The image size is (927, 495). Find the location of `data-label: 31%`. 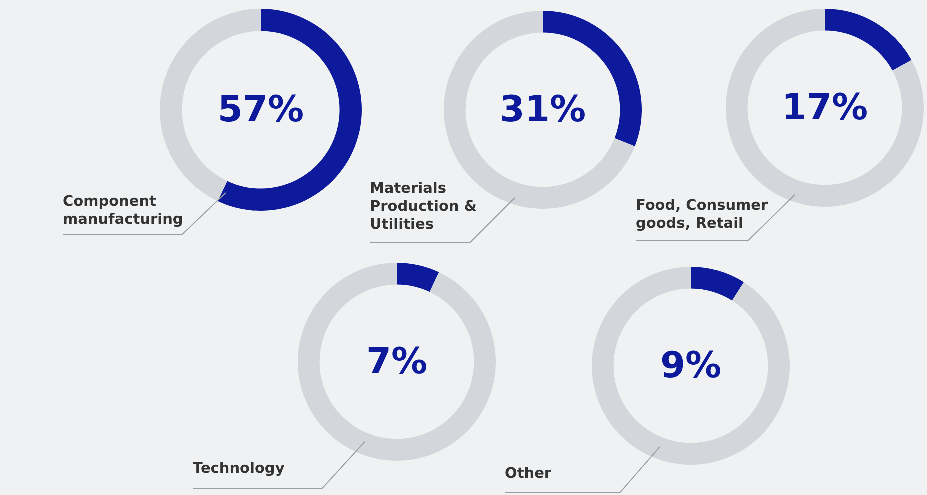

data-label: 31% is located at coordinates (543, 109).